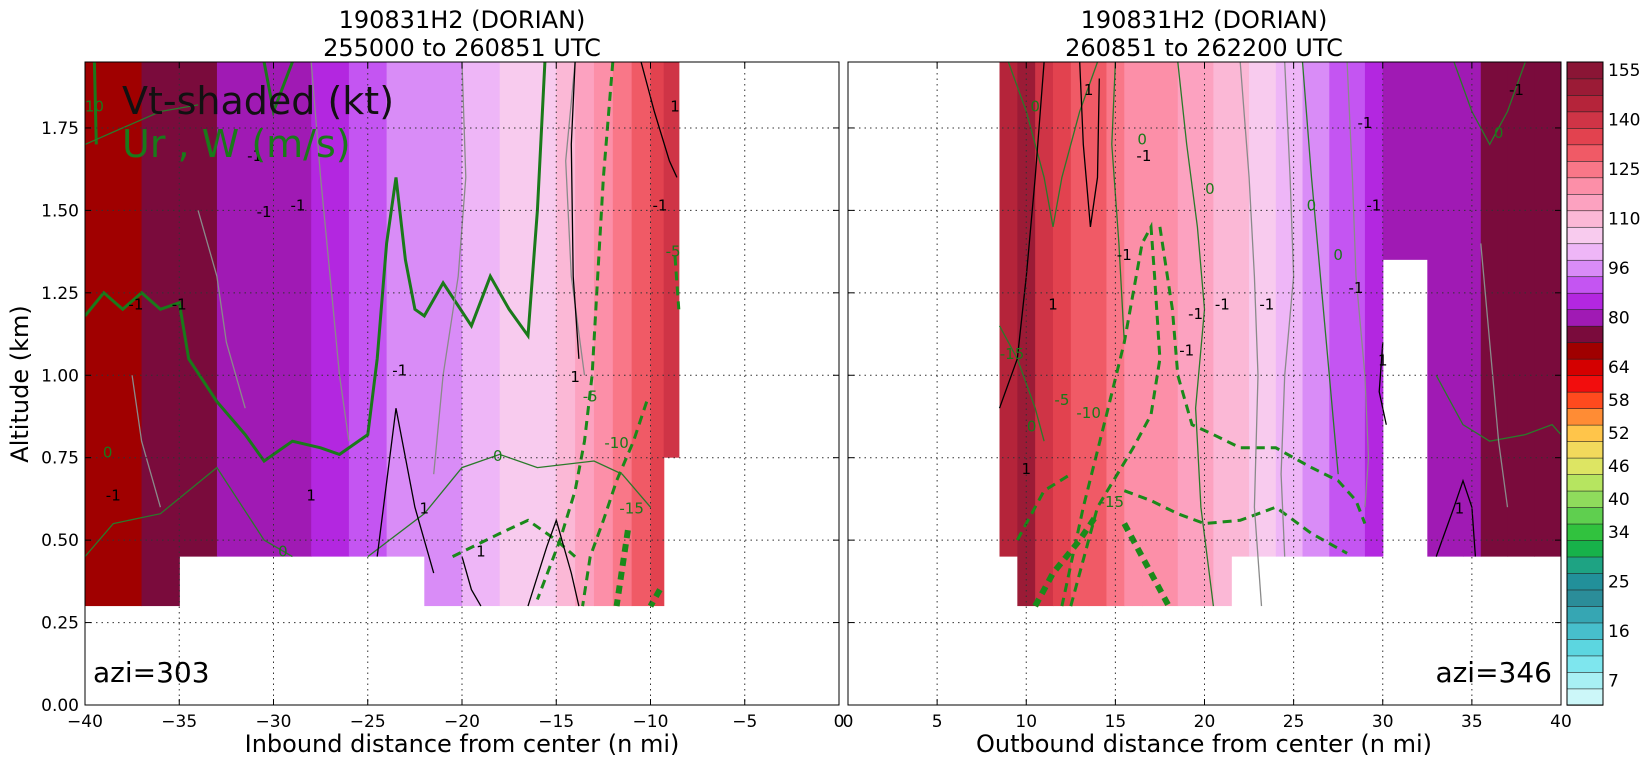 The width and height of the screenshot is (1645, 762). I want to click on ur-neg5-contour, so click(575, 331).